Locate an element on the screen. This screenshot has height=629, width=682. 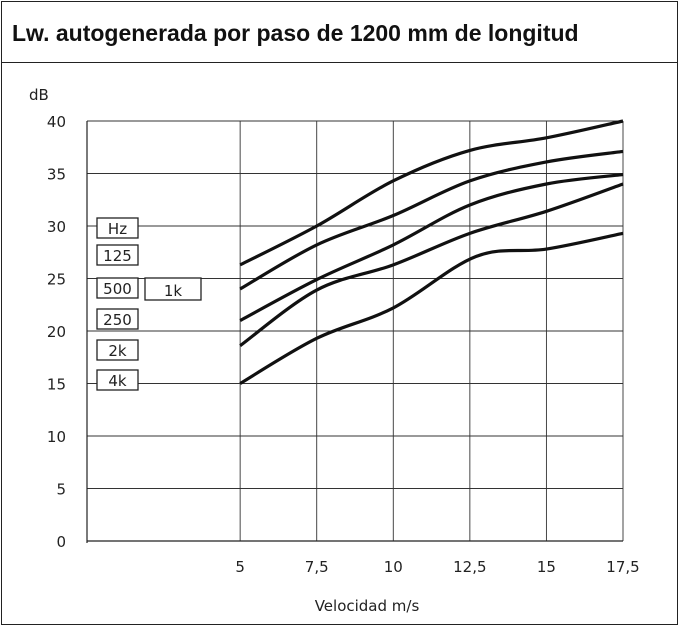
x-tick-label: 17,5 is located at coordinates (622, 567).